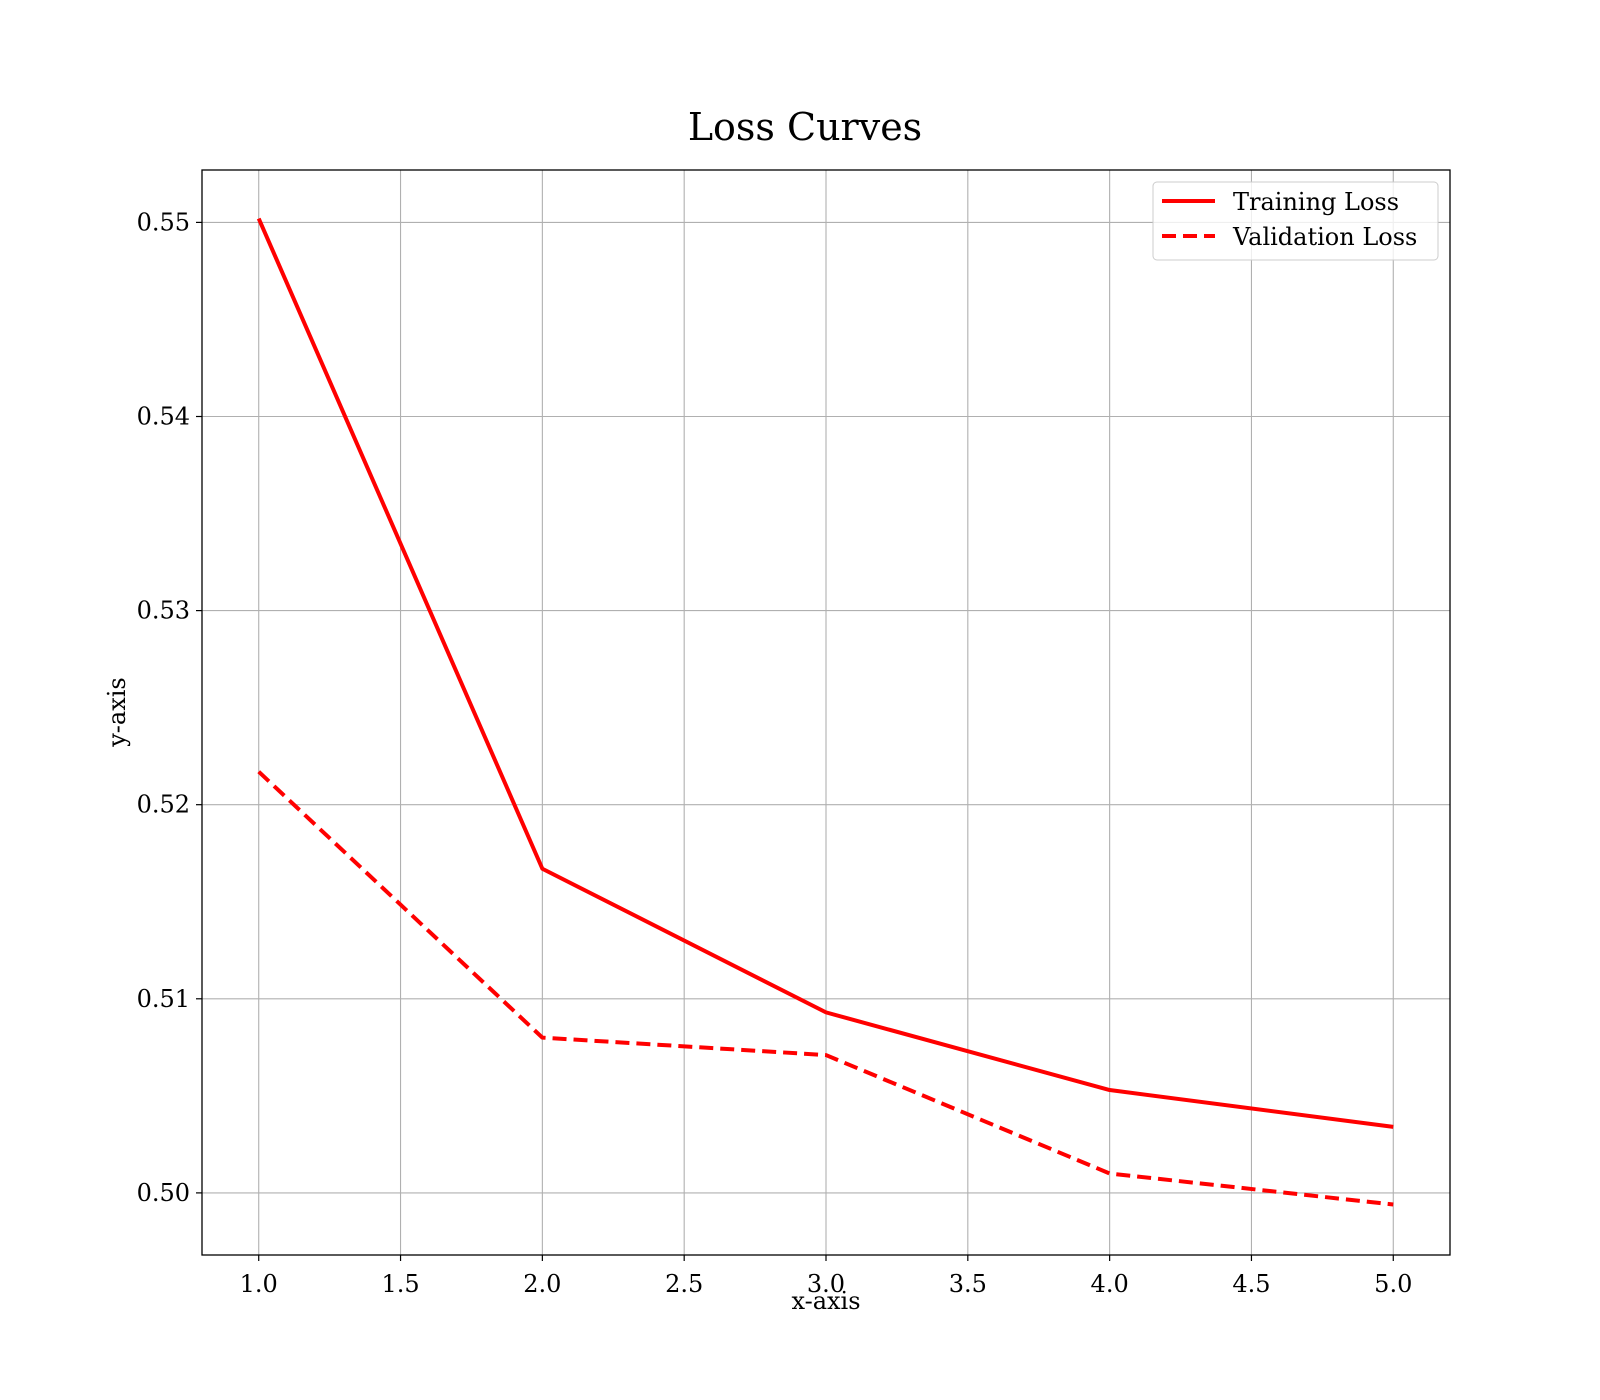 Image resolution: width=1600 pixels, height=1400 pixels. What do you see at coordinates (117, 712) in the screenshot?
I see `y-axis-label: y-axis` at bounding box center [117, 712].